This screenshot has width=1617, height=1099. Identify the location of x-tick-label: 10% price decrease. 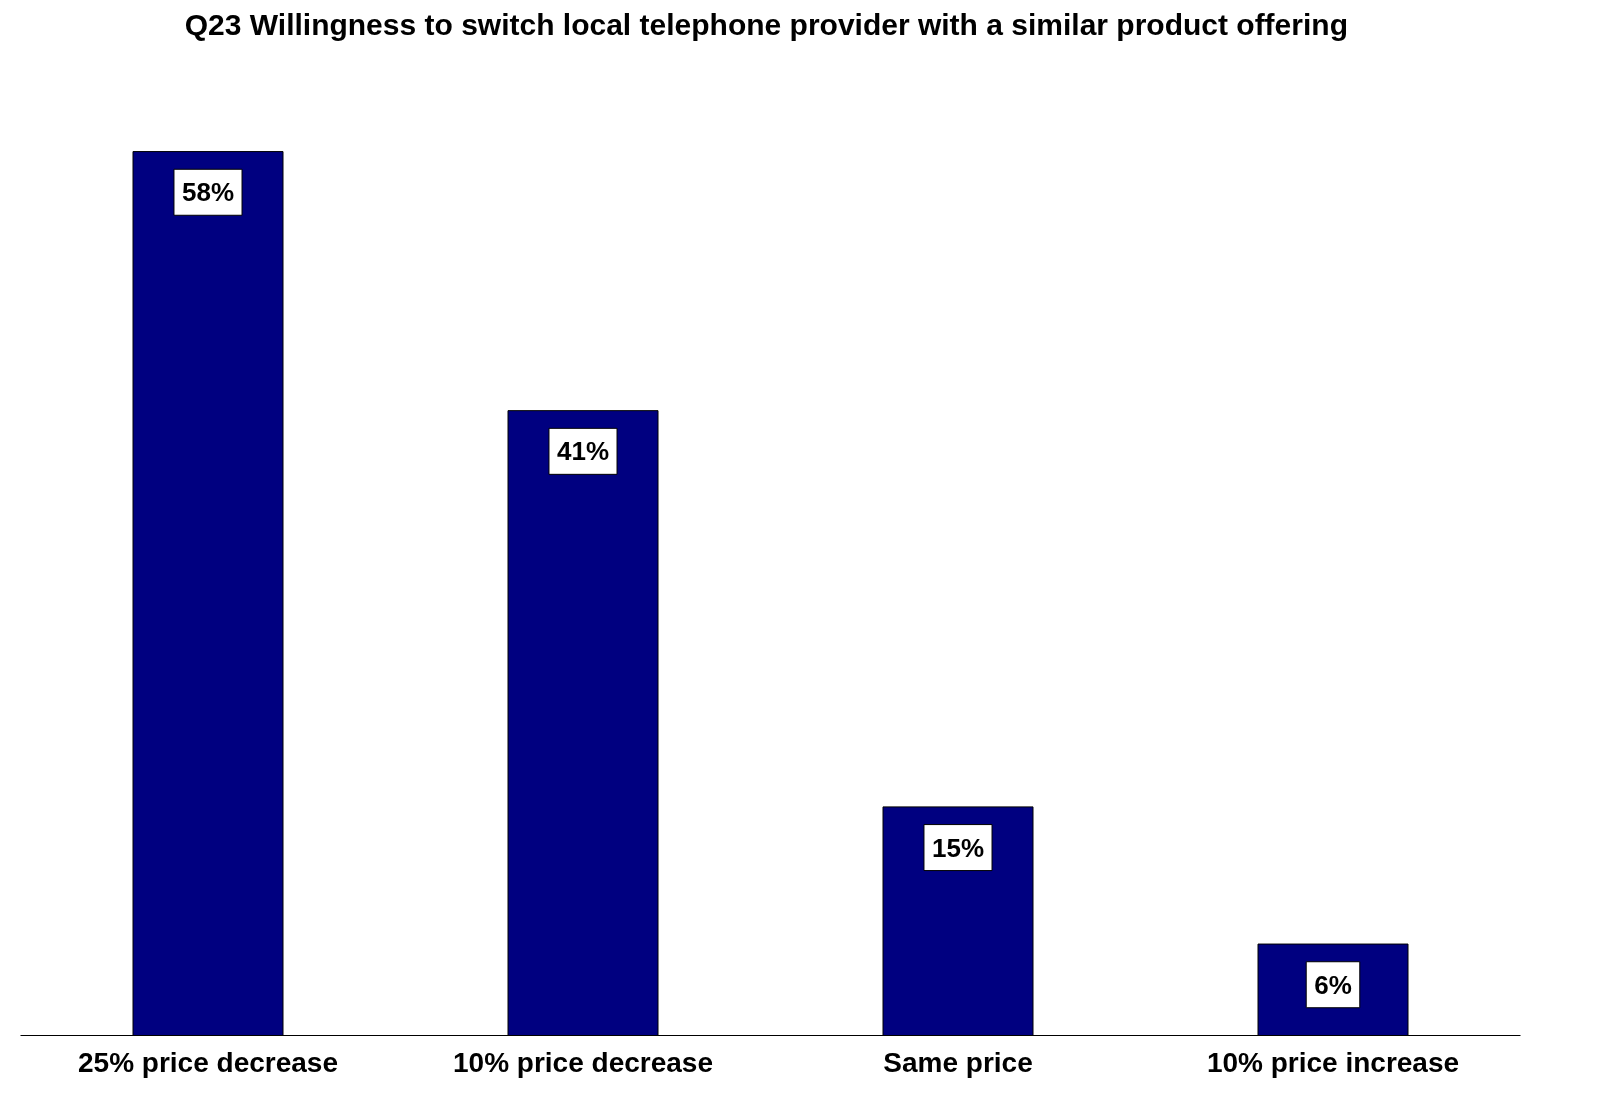
(583, 1062).